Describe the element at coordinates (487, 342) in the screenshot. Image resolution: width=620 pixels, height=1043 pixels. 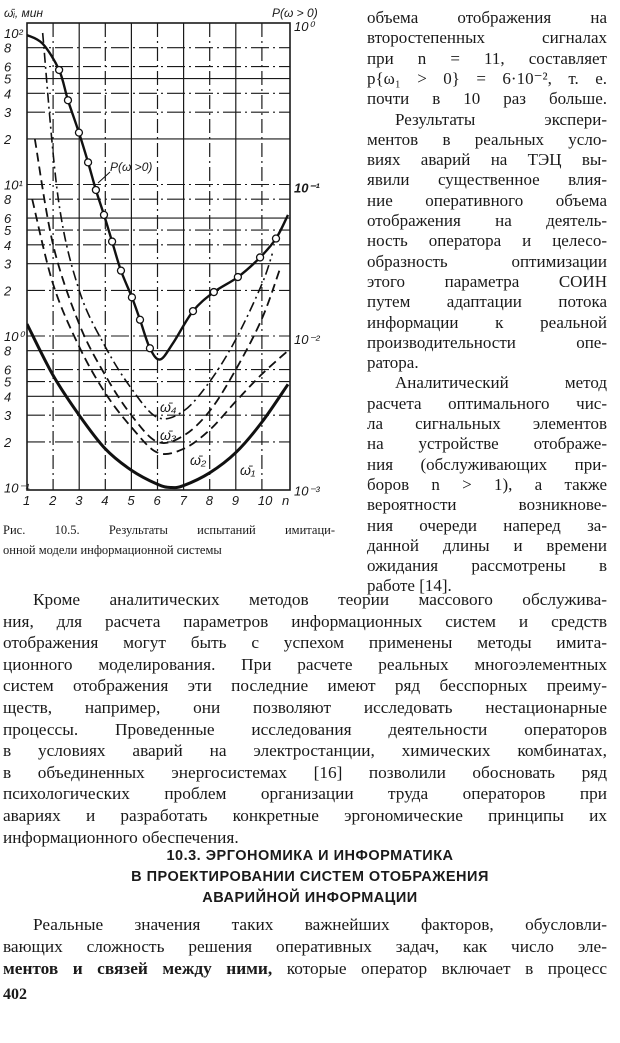
I see `text-line: производительности опе-` at that location.